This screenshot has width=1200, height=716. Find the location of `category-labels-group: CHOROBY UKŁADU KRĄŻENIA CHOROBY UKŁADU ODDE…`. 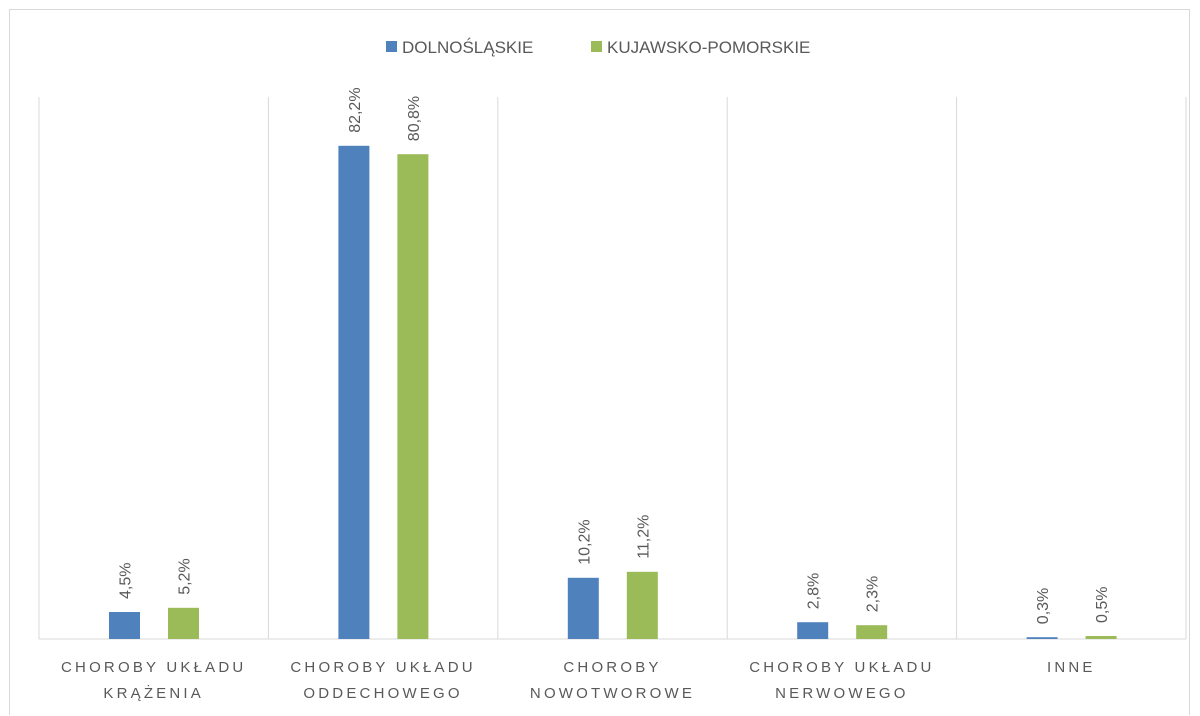

category-labels-group: CHOROBY UKŁADU KRĄŻENIA CHOROBY UKŁADU ODDE… is located at coordinates (578, 680).